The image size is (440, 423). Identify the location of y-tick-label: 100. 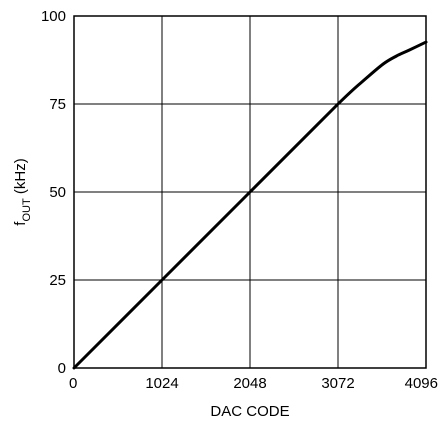
(53, 16).